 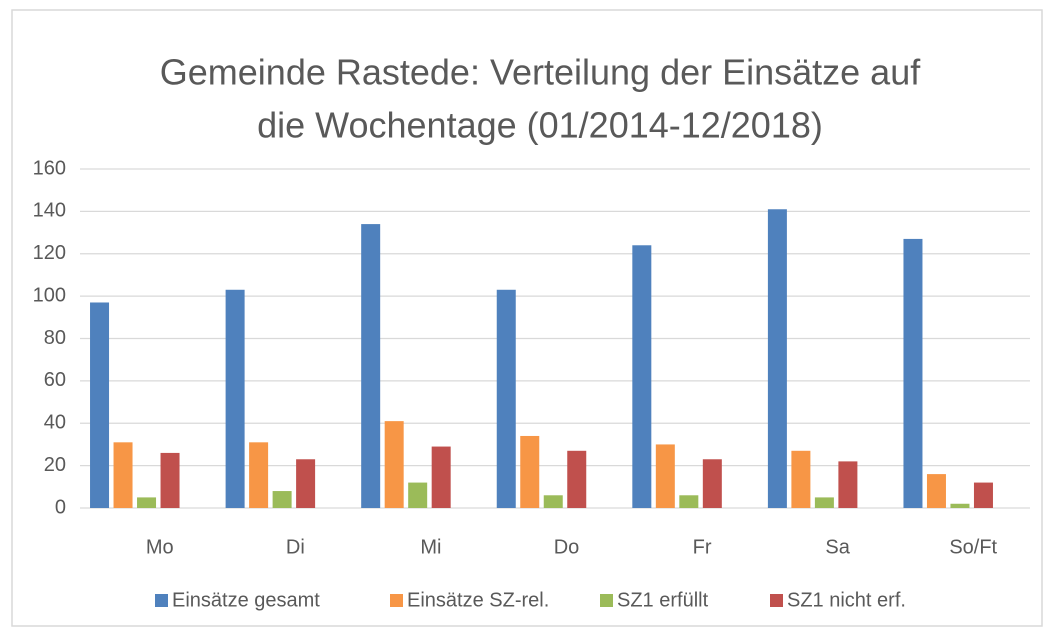 I want to click on y-tick-label: 140, so click(x=49, y=211).